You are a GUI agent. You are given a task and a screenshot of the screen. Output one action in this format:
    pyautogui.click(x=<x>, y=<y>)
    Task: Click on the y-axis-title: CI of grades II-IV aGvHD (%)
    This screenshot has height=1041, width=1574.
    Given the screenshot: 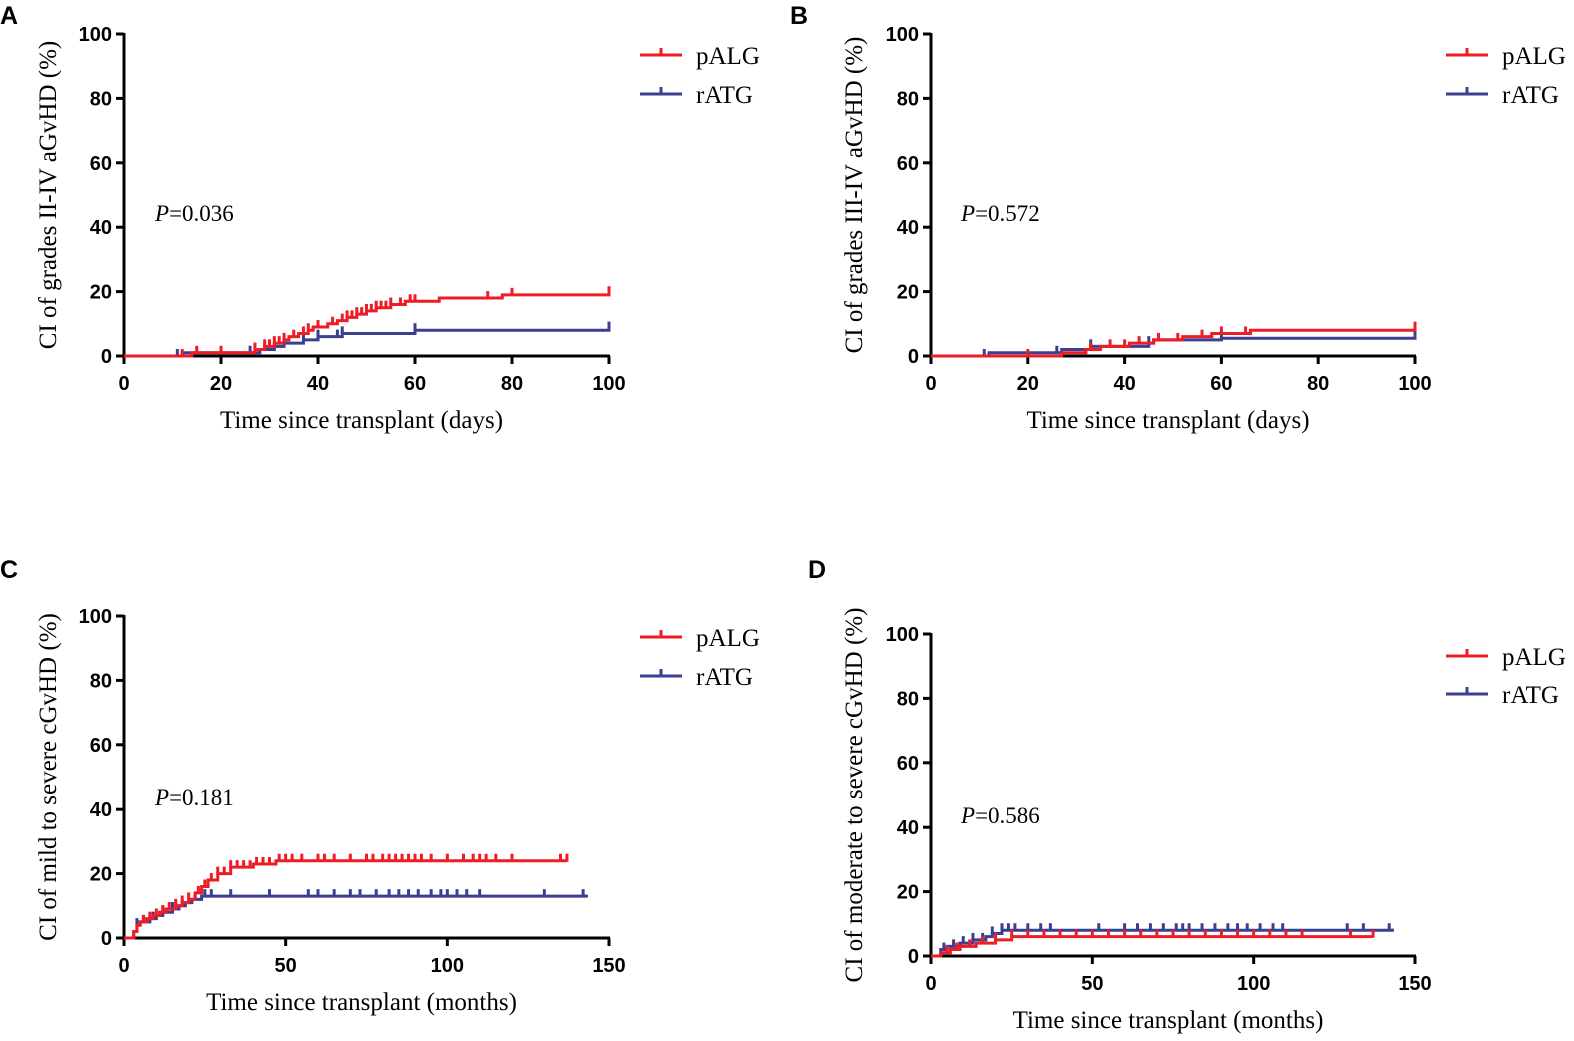 What is the action you would take?
    pyautogui.click(x=48, y=195)
    